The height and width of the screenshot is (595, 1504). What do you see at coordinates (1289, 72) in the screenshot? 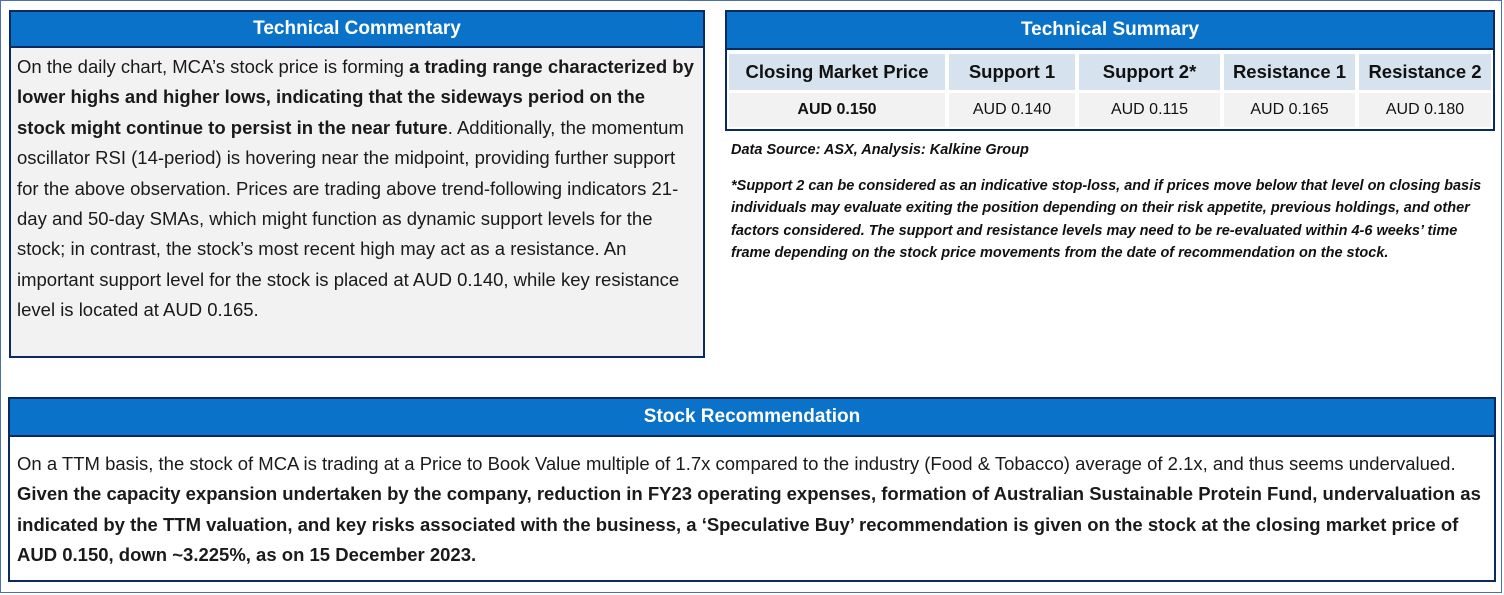
I see `header-resistance-1: Resistance 1` at bounding box center [1289, 72].